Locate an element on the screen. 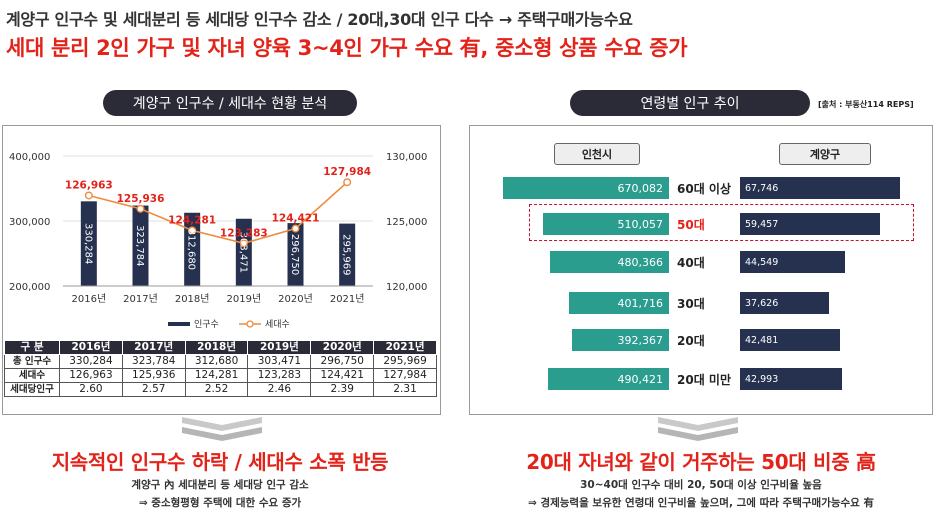 The height and width of the screenshot is (520, 936). table-cell: 323,784 is located at coordinates (153, 361).